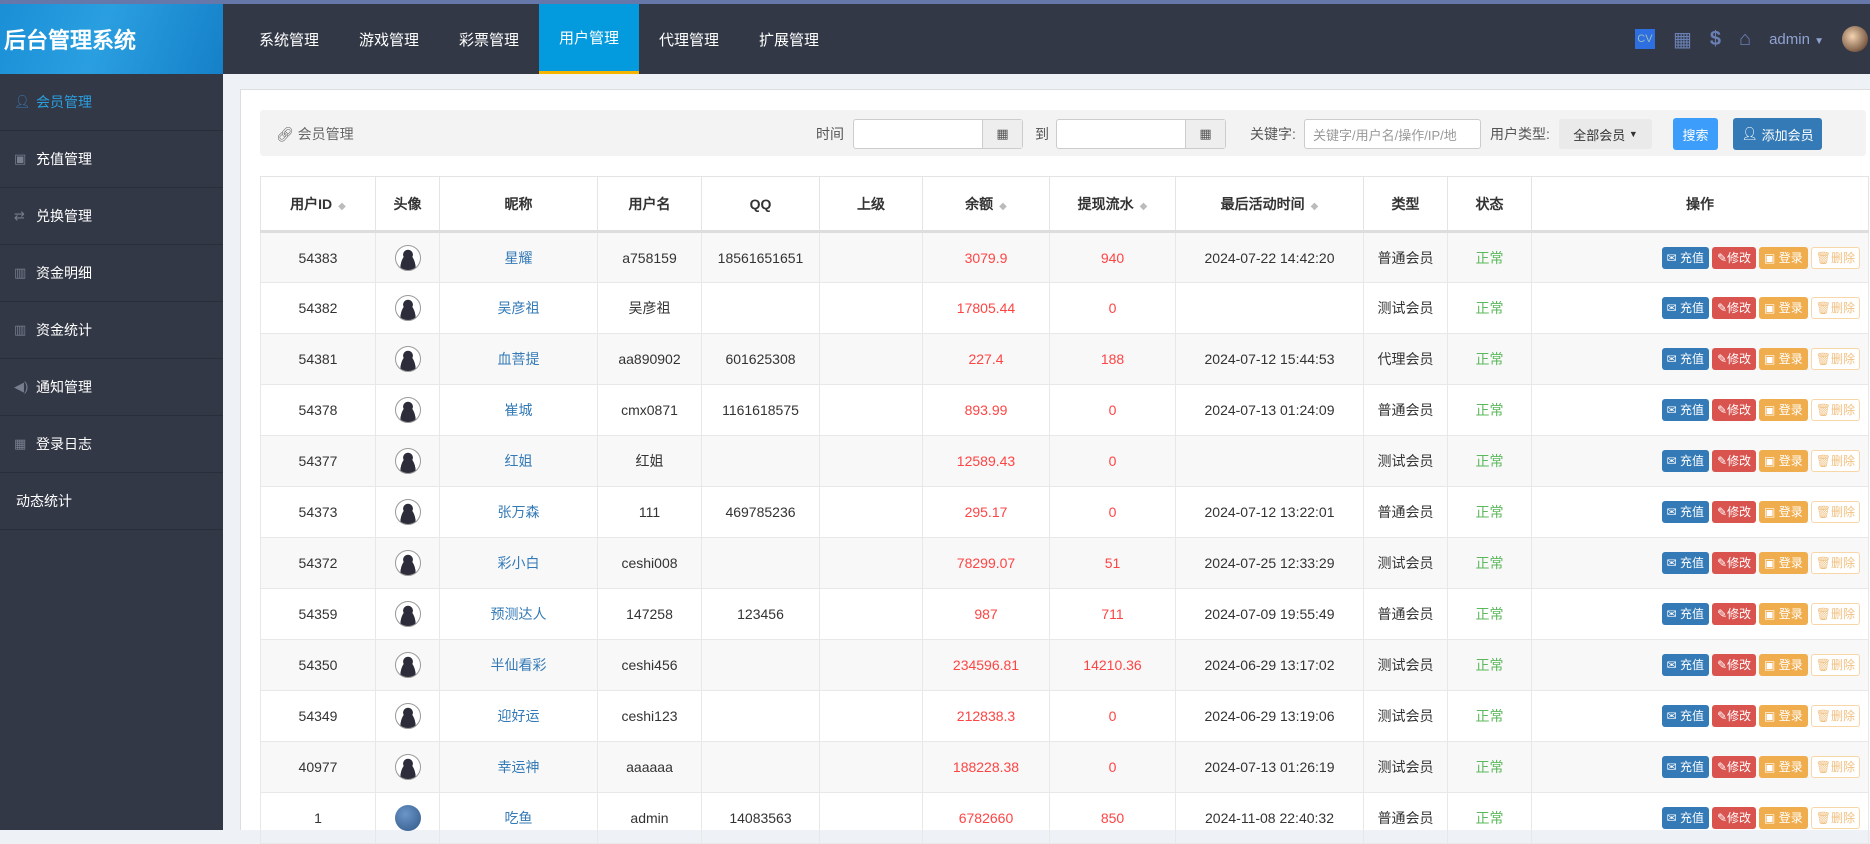 This screenshot has height=844, width=1870. What do you see at coordinates (488, 40) in the screenshot?
I see `nav-tab: 彩票管理` at bounding box center [488, 40].